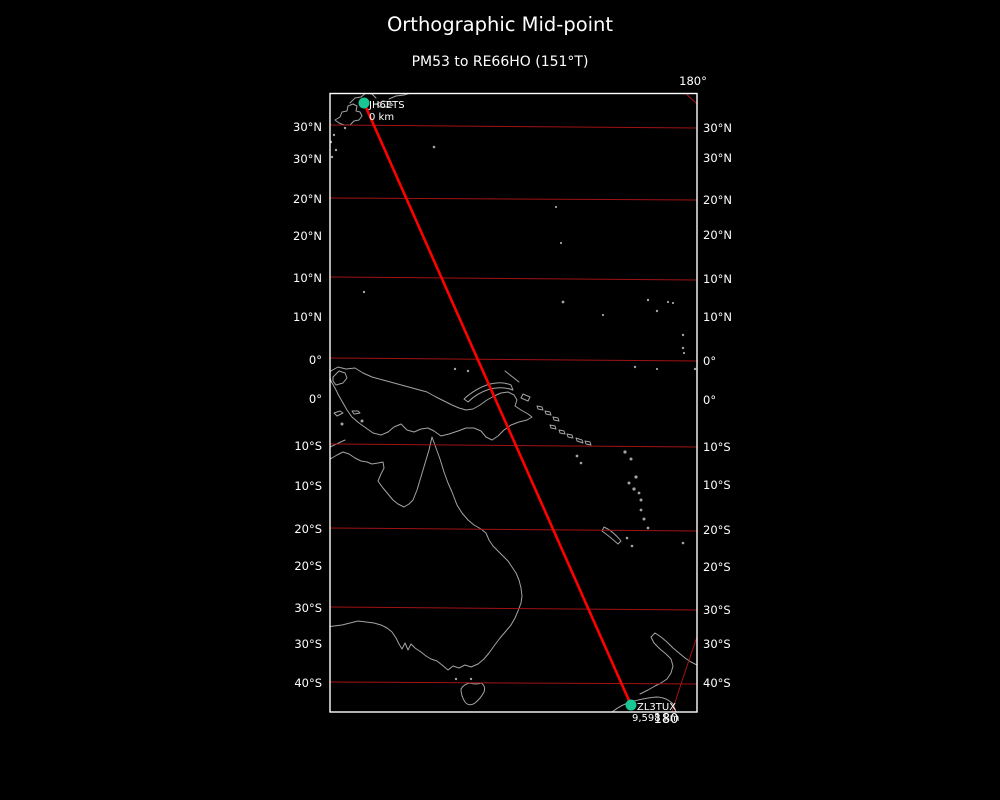  What do you see at coordinates (500, 24) in the screenshot?
I see `page-title: Orthographic Mid-point` at bounding box center [500, 24].